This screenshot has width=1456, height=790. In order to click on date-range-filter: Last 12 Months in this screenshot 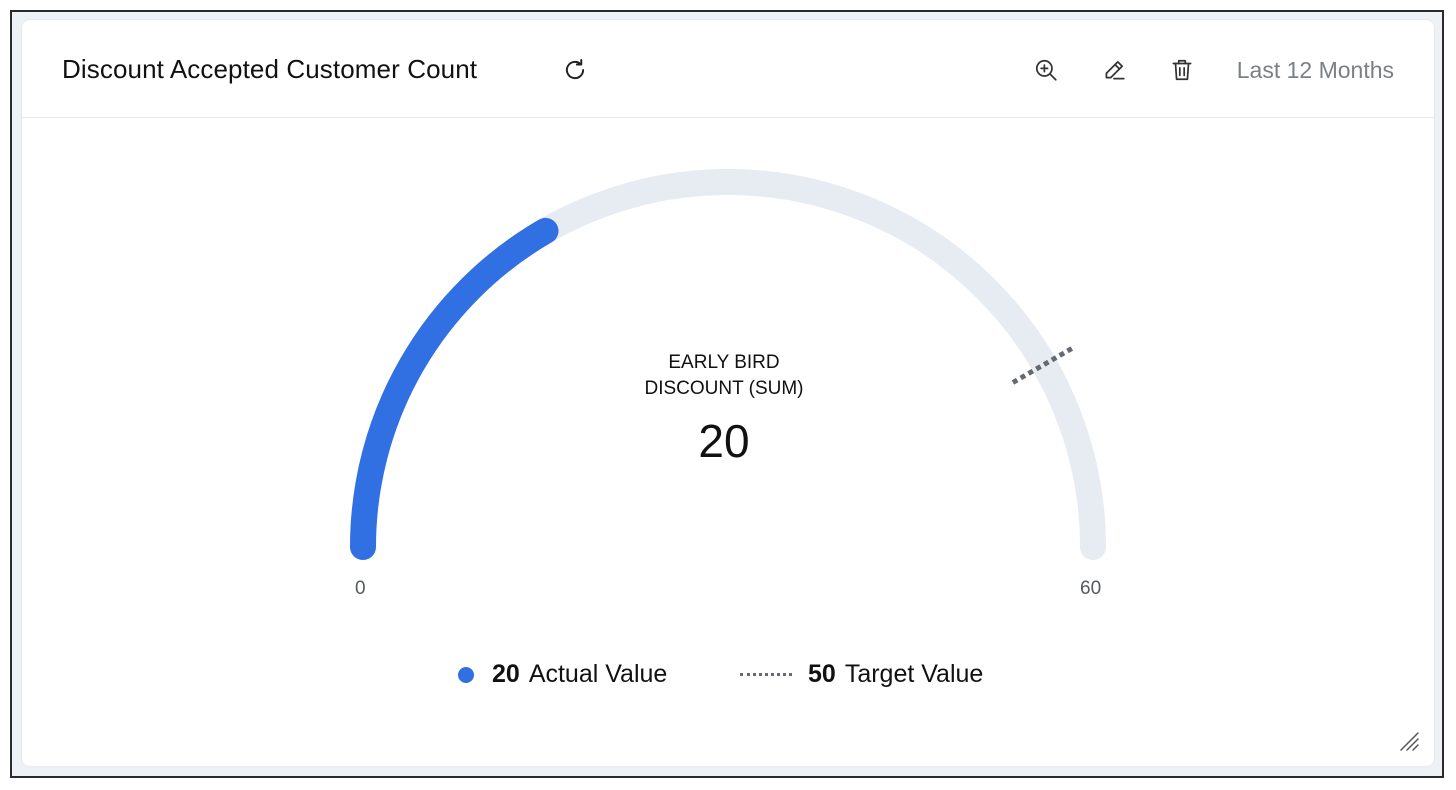, I will do `click(1315, 70)`.